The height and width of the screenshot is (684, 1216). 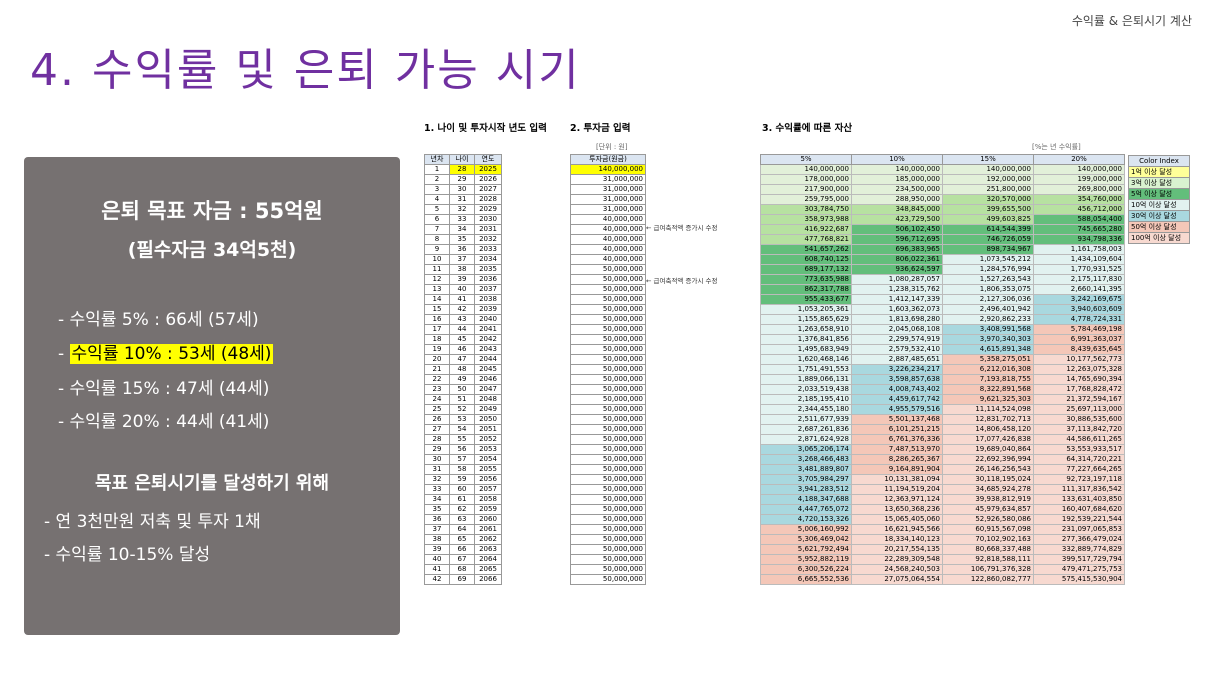 I want to click on asset-cell: 217,900,000, so click(x=806, y=189).